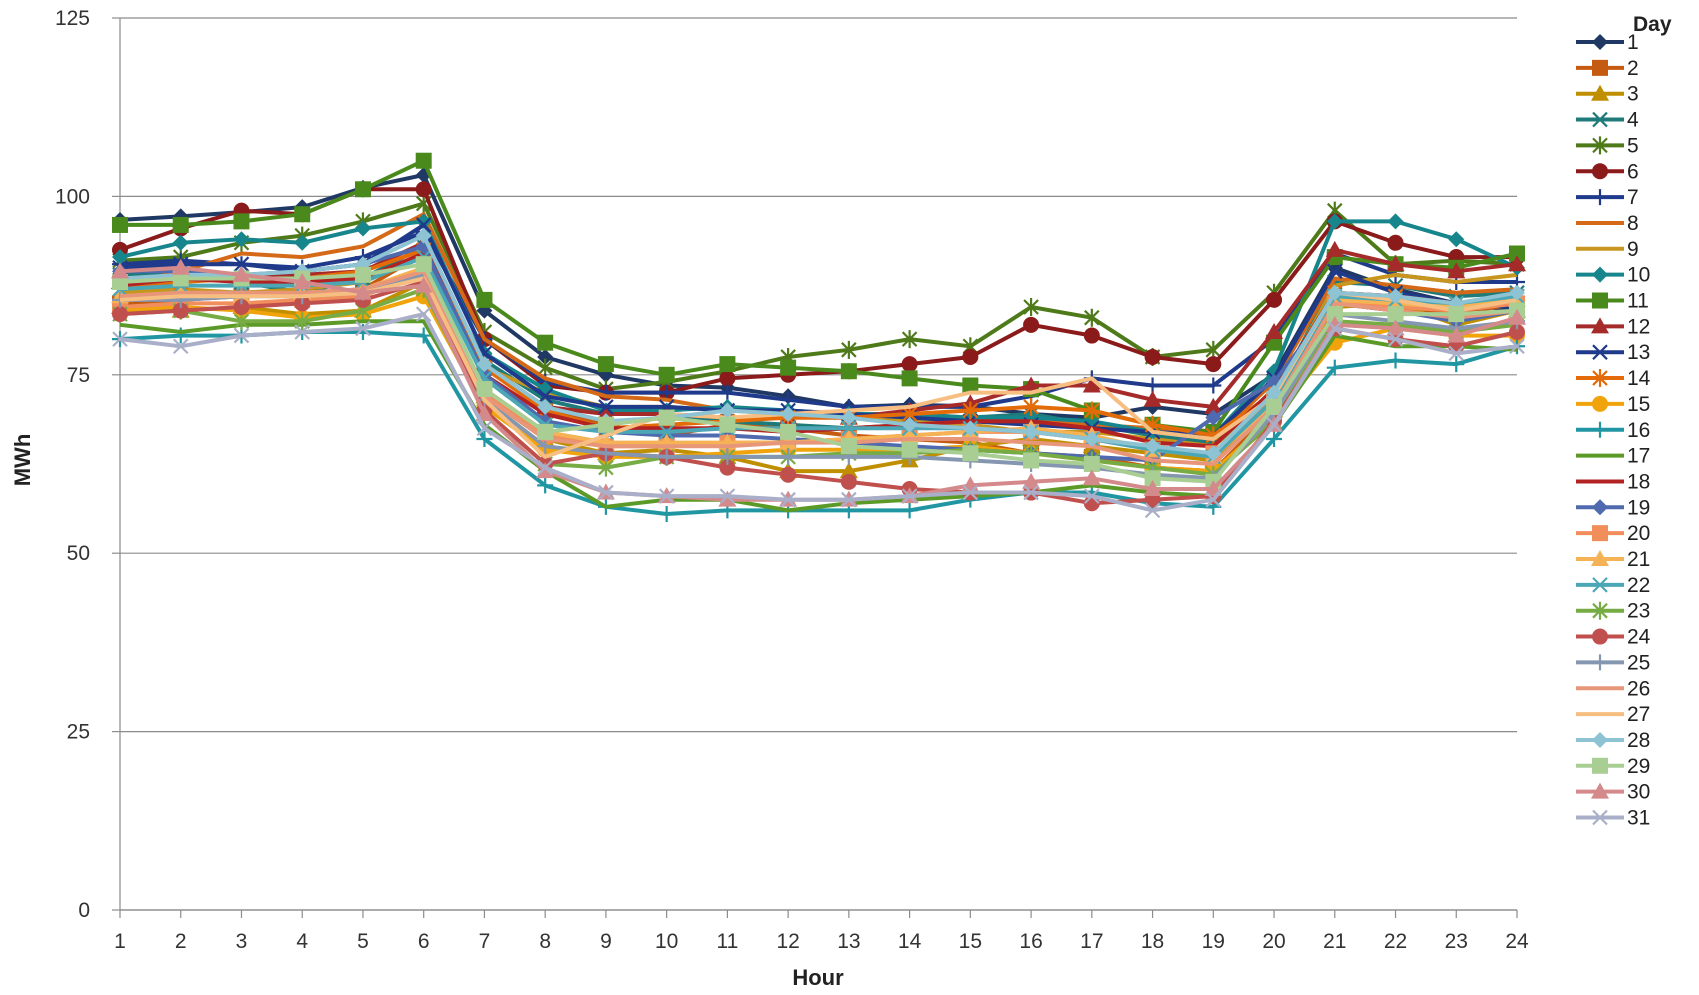 The width and height of the screenshot is (1699, 995). What do you see at coordinates (1613, 507) in the screenshot?
I see `legend-item-19: 19` at bounding box center [1613, 507].